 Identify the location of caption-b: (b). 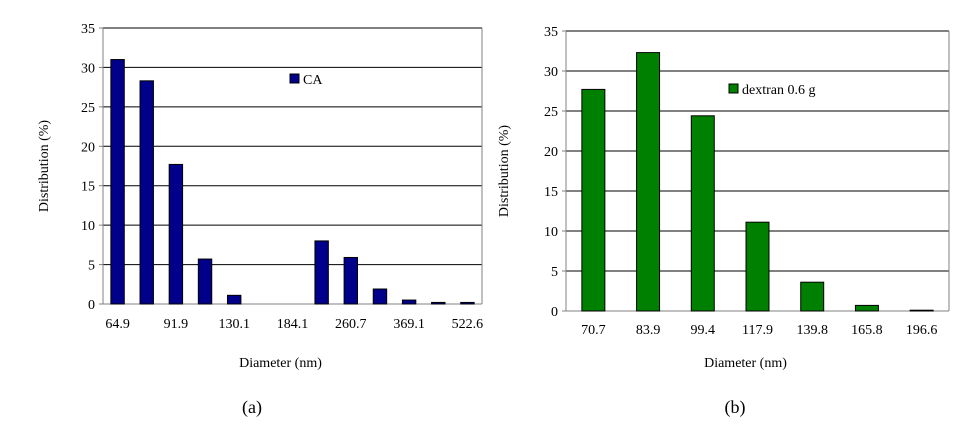
(735, 407).